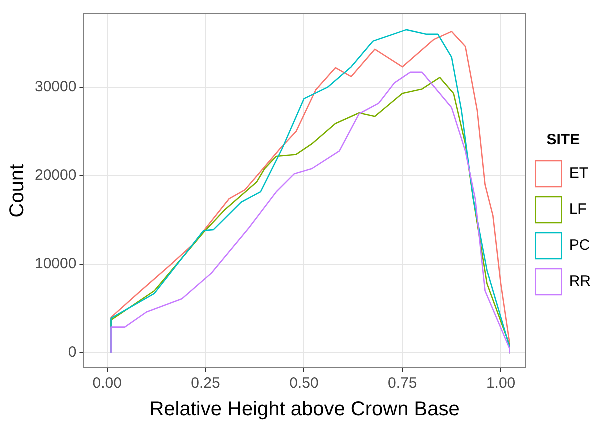 The image size is (605, 424). I want to click on legend-label: PC, so click(579, 245).